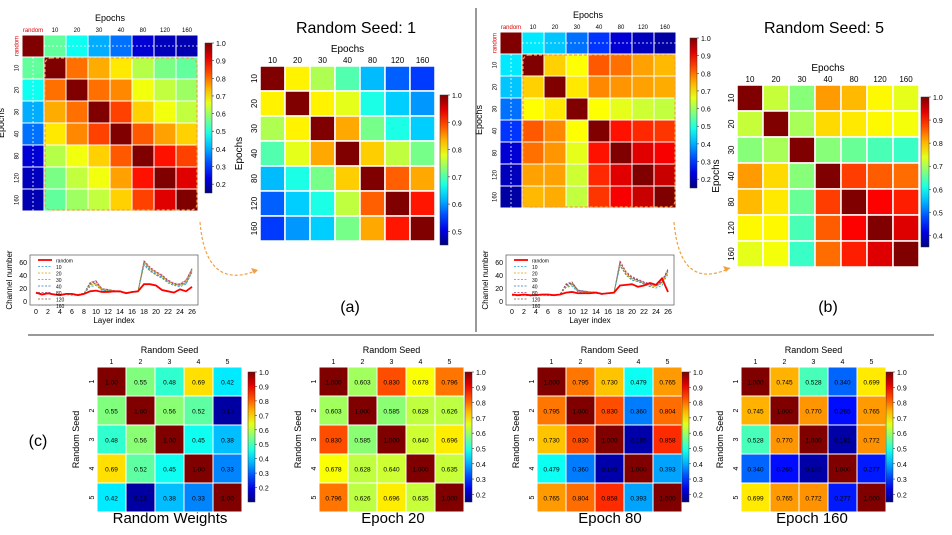 The image size is (952, 535). Describe the element at coordinates (170, 362) in the screenshot. I see `bottom-matrix-1-col-label: 3` at that location.